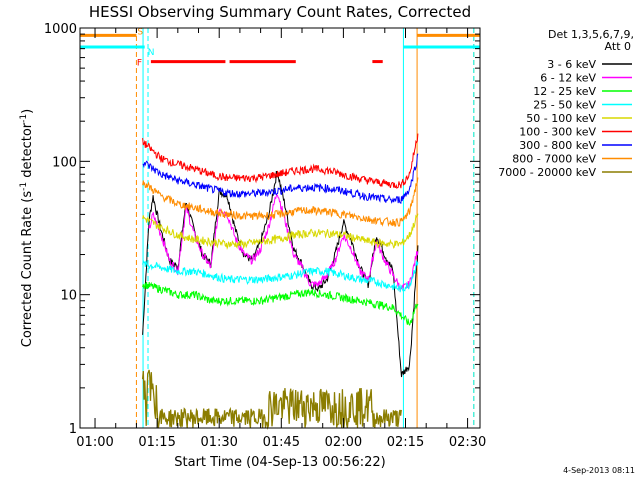 This screenshot has height=480, width=640. Describe the element at coordinates (156, 442) in the screenshot. I see `x-tick-label-1: 01:15` at that location.